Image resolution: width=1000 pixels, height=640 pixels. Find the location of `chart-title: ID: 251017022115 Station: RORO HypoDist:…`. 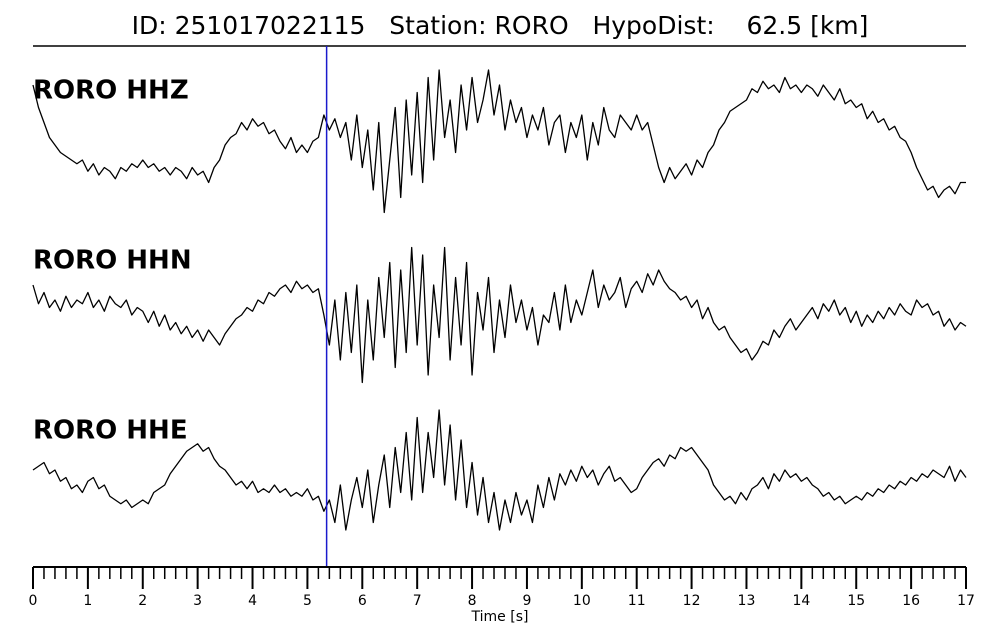

chart-title: ID: 251017022115 Station: RORO HypoDist:… is located at coordinates (500, 25).